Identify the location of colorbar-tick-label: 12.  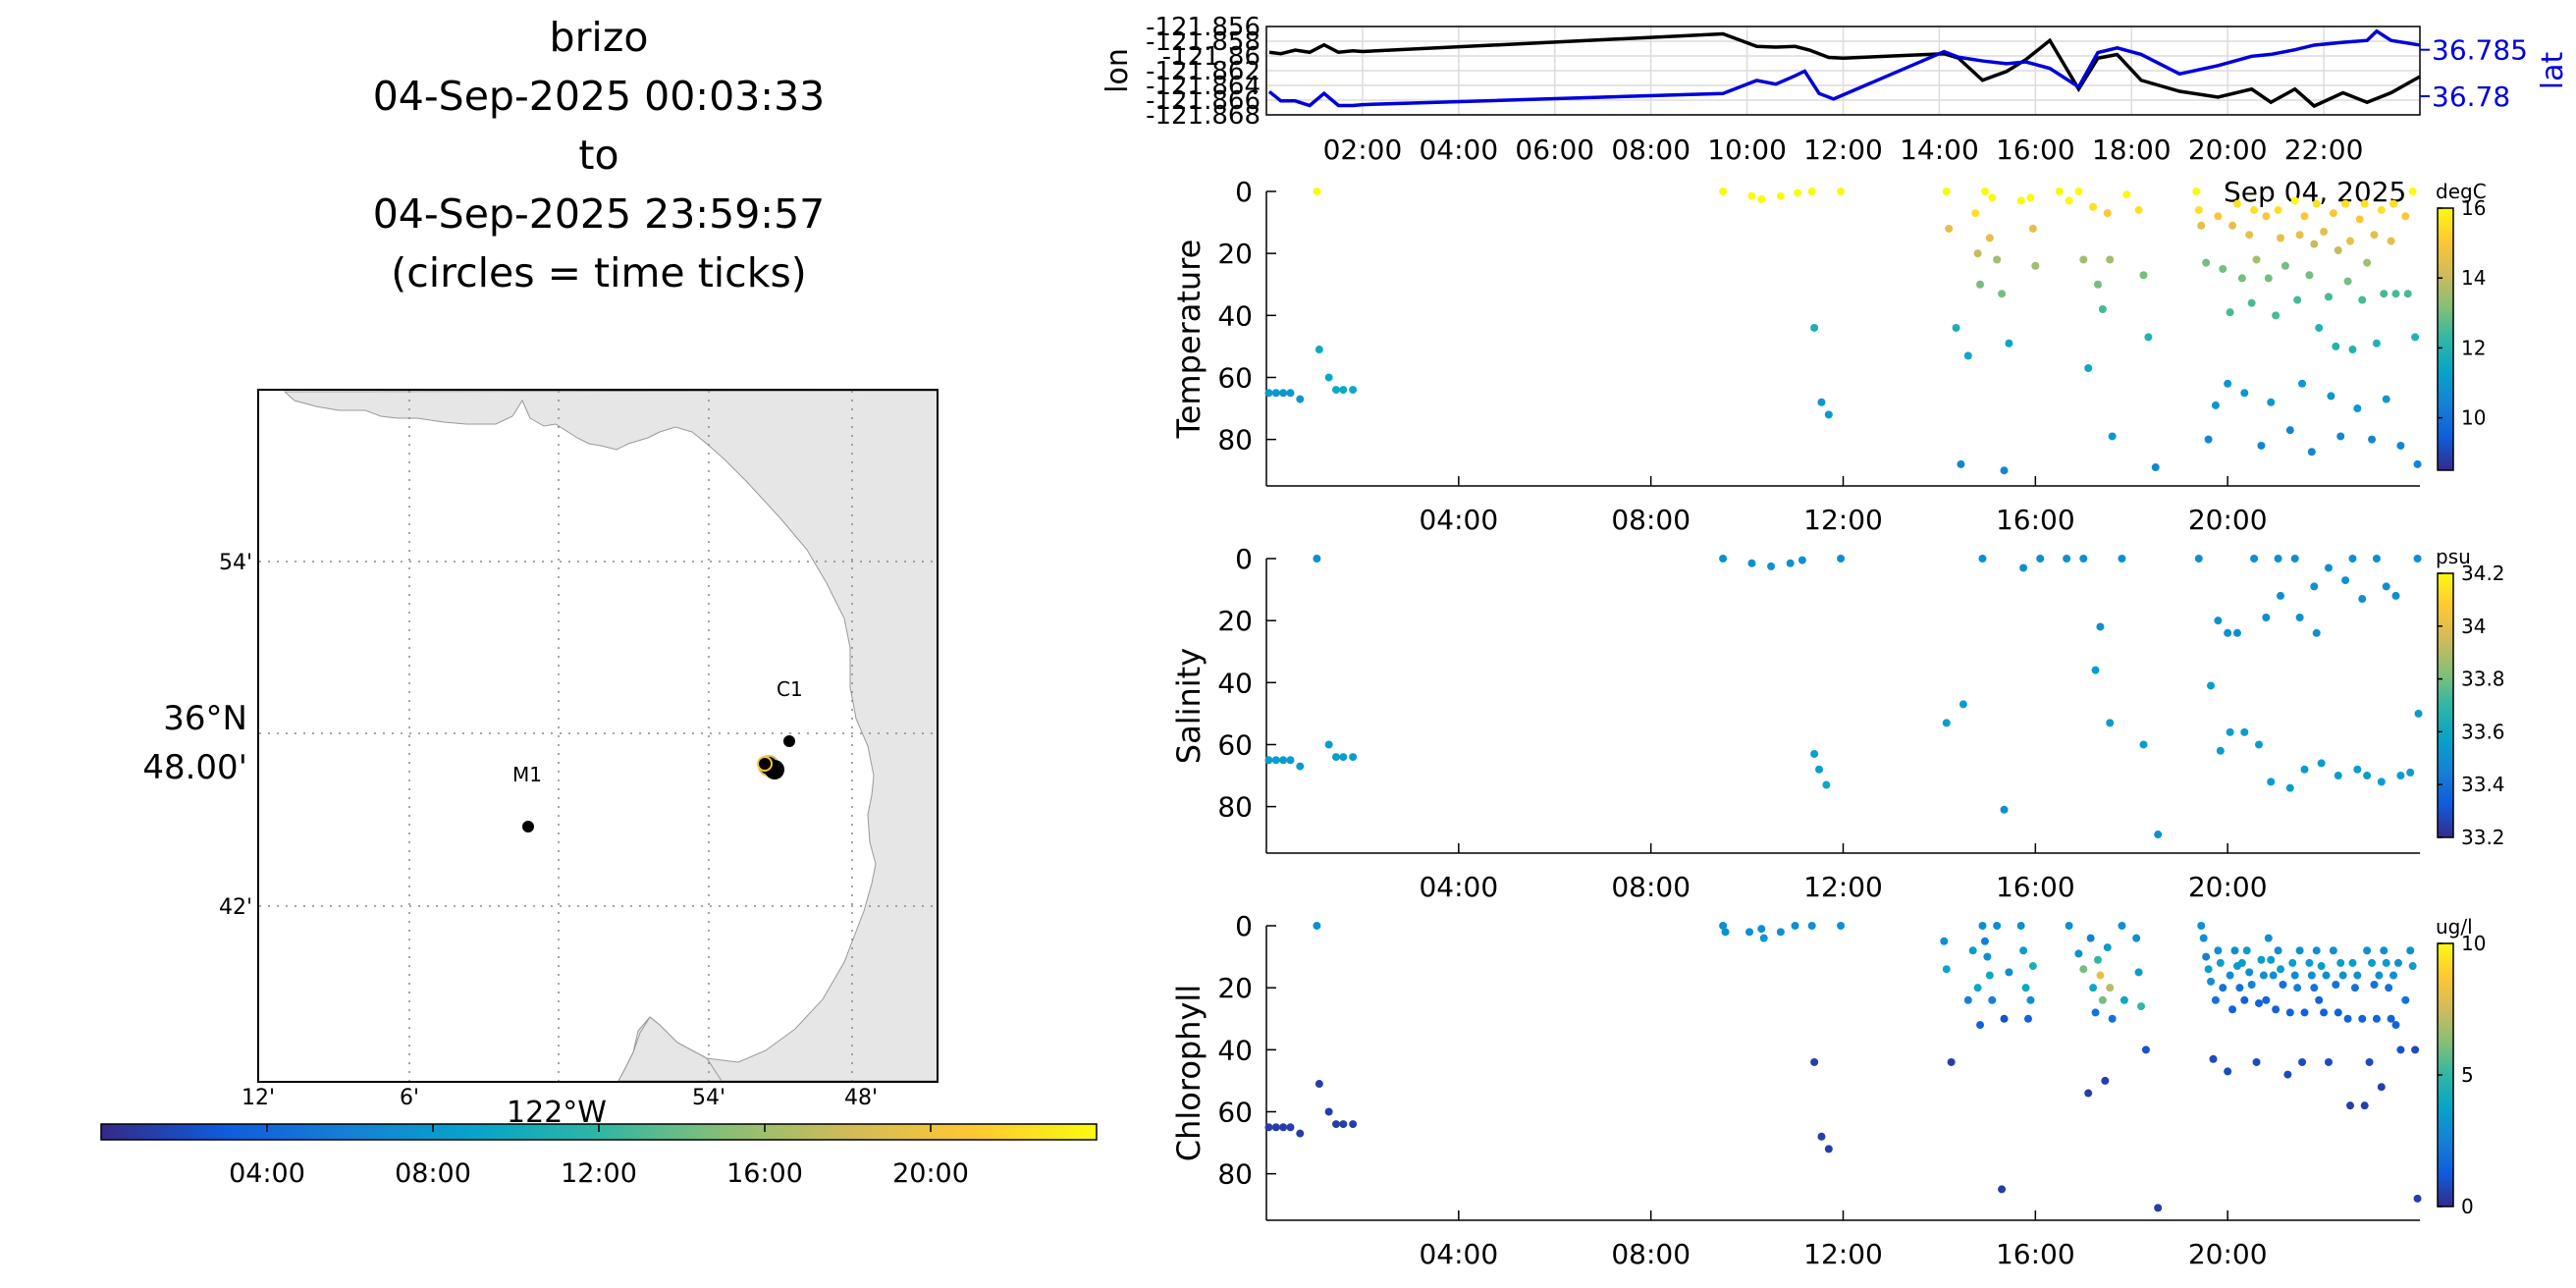
(2473, 347).